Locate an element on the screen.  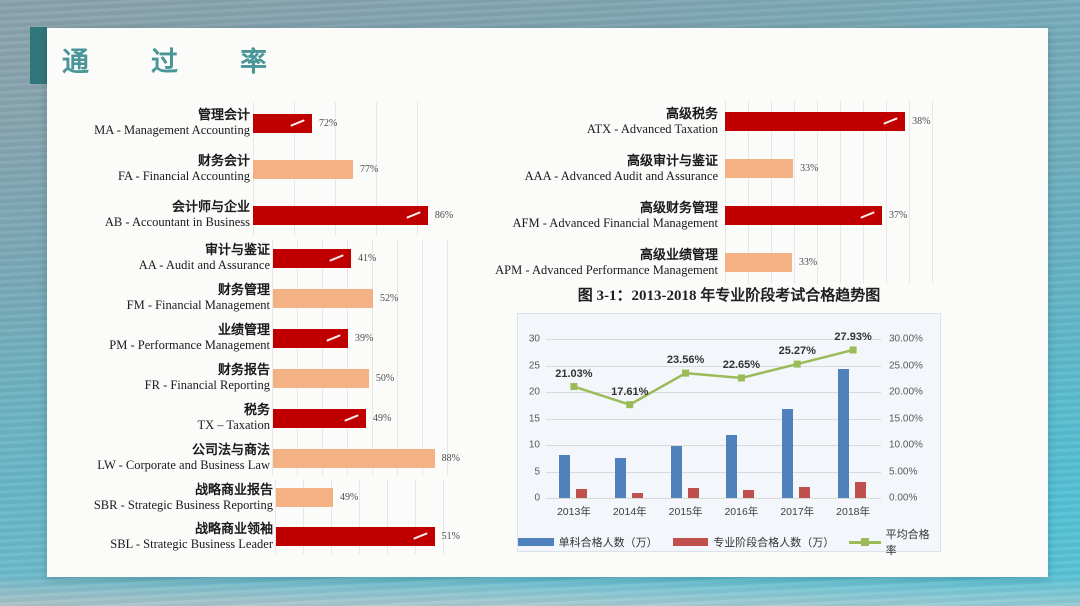
legend-item: 专业阶段合格人数（万） is located at coordinates (753, 542).